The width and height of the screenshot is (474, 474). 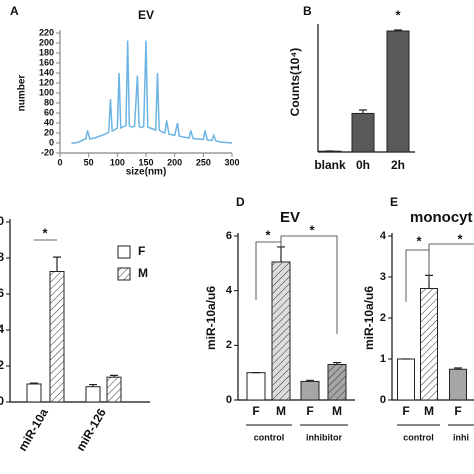 What do you see at coordinates (49, 112) in the screenshot?
I see `y-tick-label: 60` at bounding box center [49, 112].